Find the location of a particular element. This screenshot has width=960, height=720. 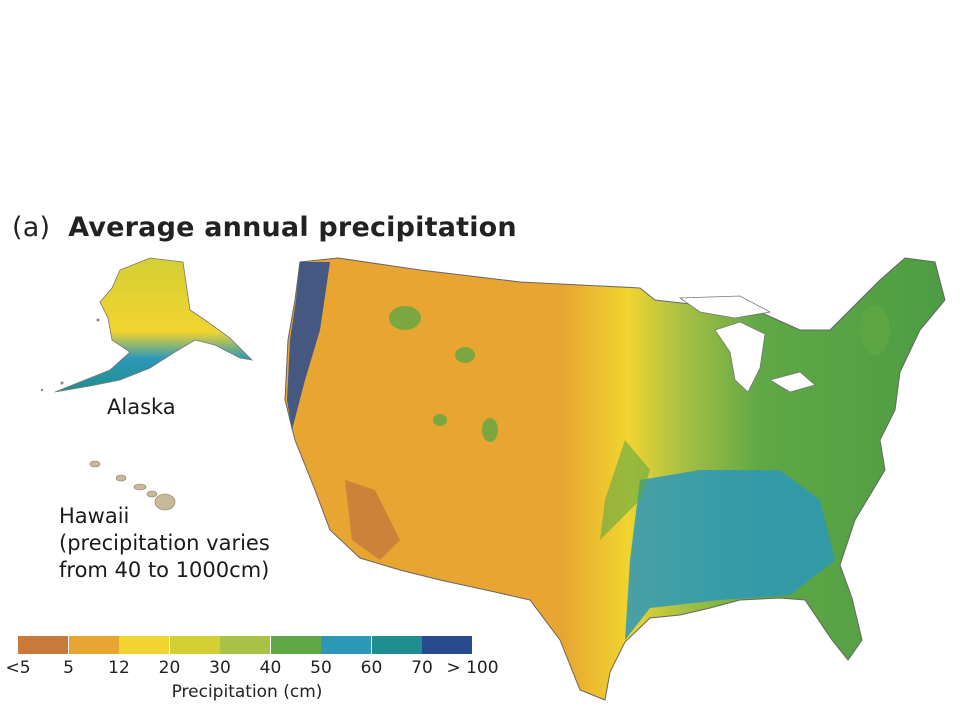

legend-tick-label: 5 is located at coordinates (68, 668).